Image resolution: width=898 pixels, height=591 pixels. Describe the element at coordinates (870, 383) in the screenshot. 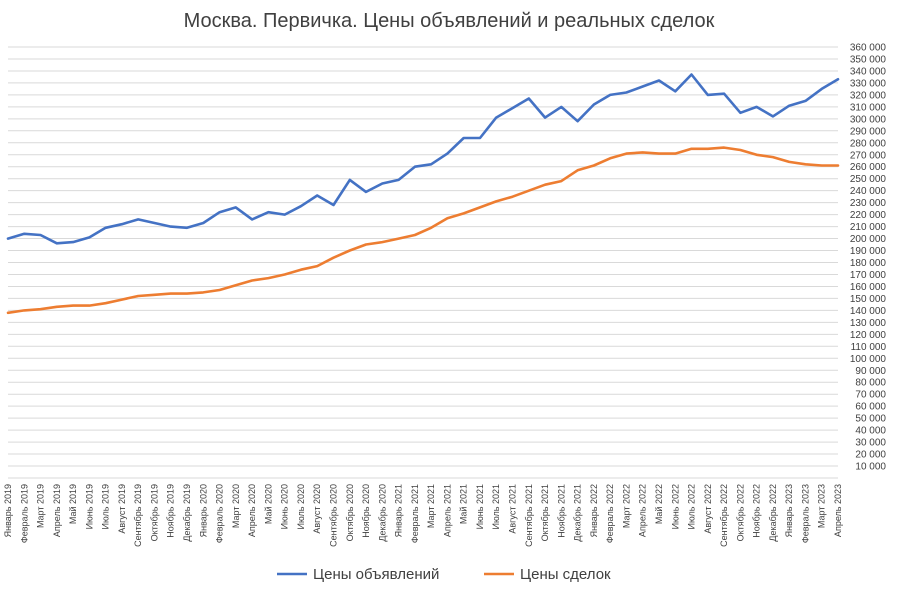

I see `y-tick-label: 80 000` at that location.